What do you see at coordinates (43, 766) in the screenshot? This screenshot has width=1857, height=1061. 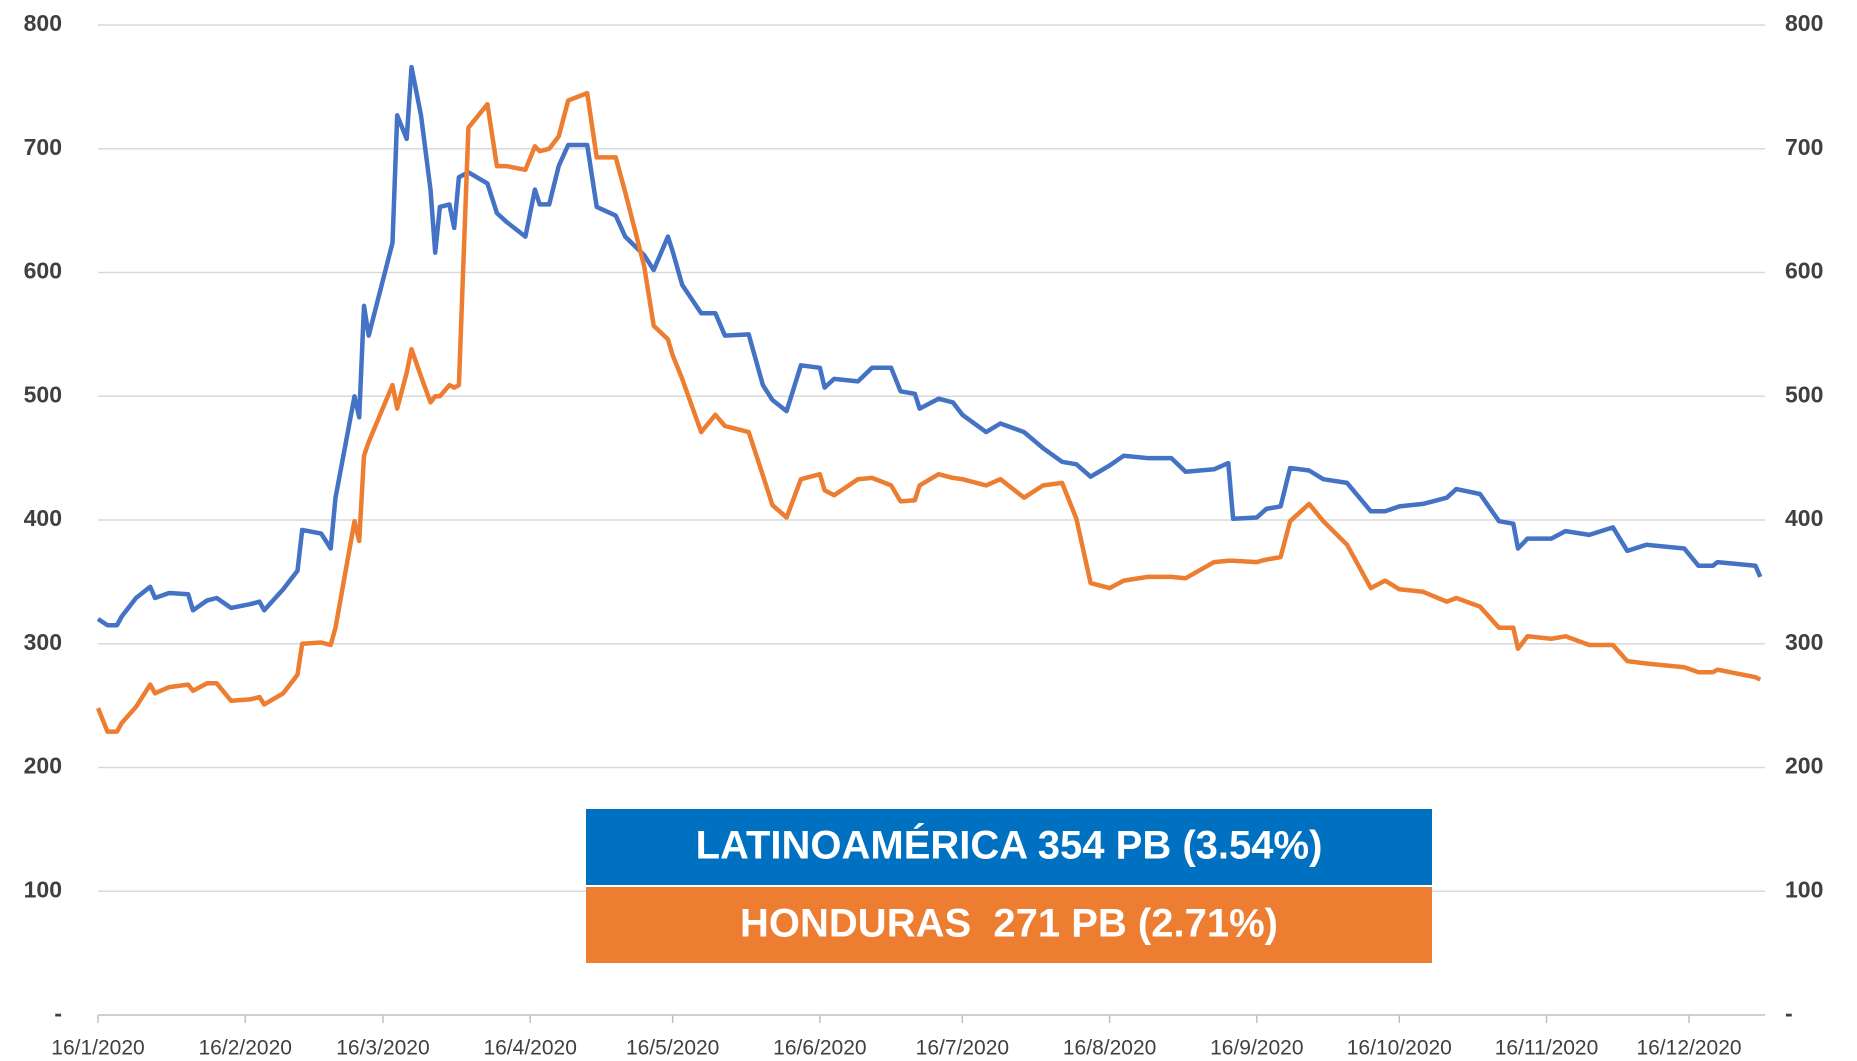 I see `y-tick-label: 200` at bounding box center [43, 766].